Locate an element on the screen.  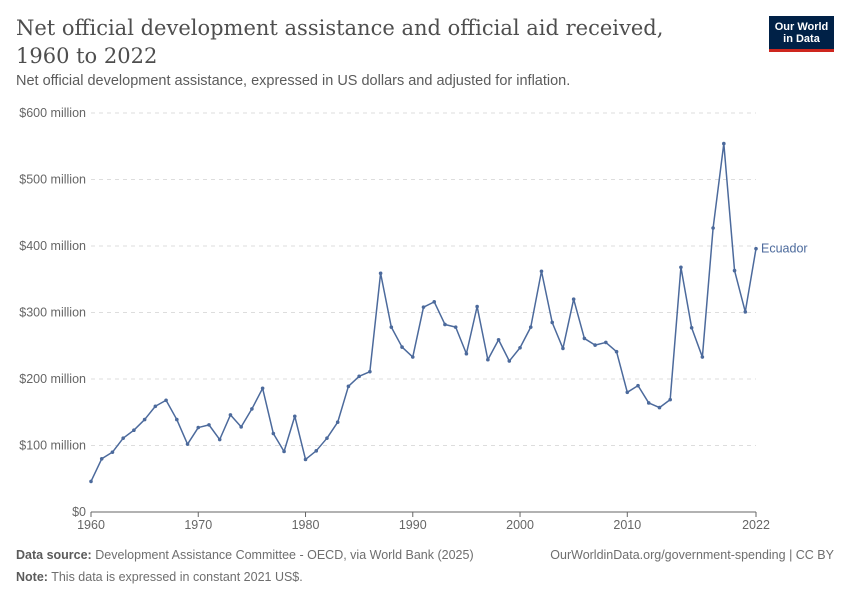
y-tick-label: $300 million is located at coordinates (52, 313).